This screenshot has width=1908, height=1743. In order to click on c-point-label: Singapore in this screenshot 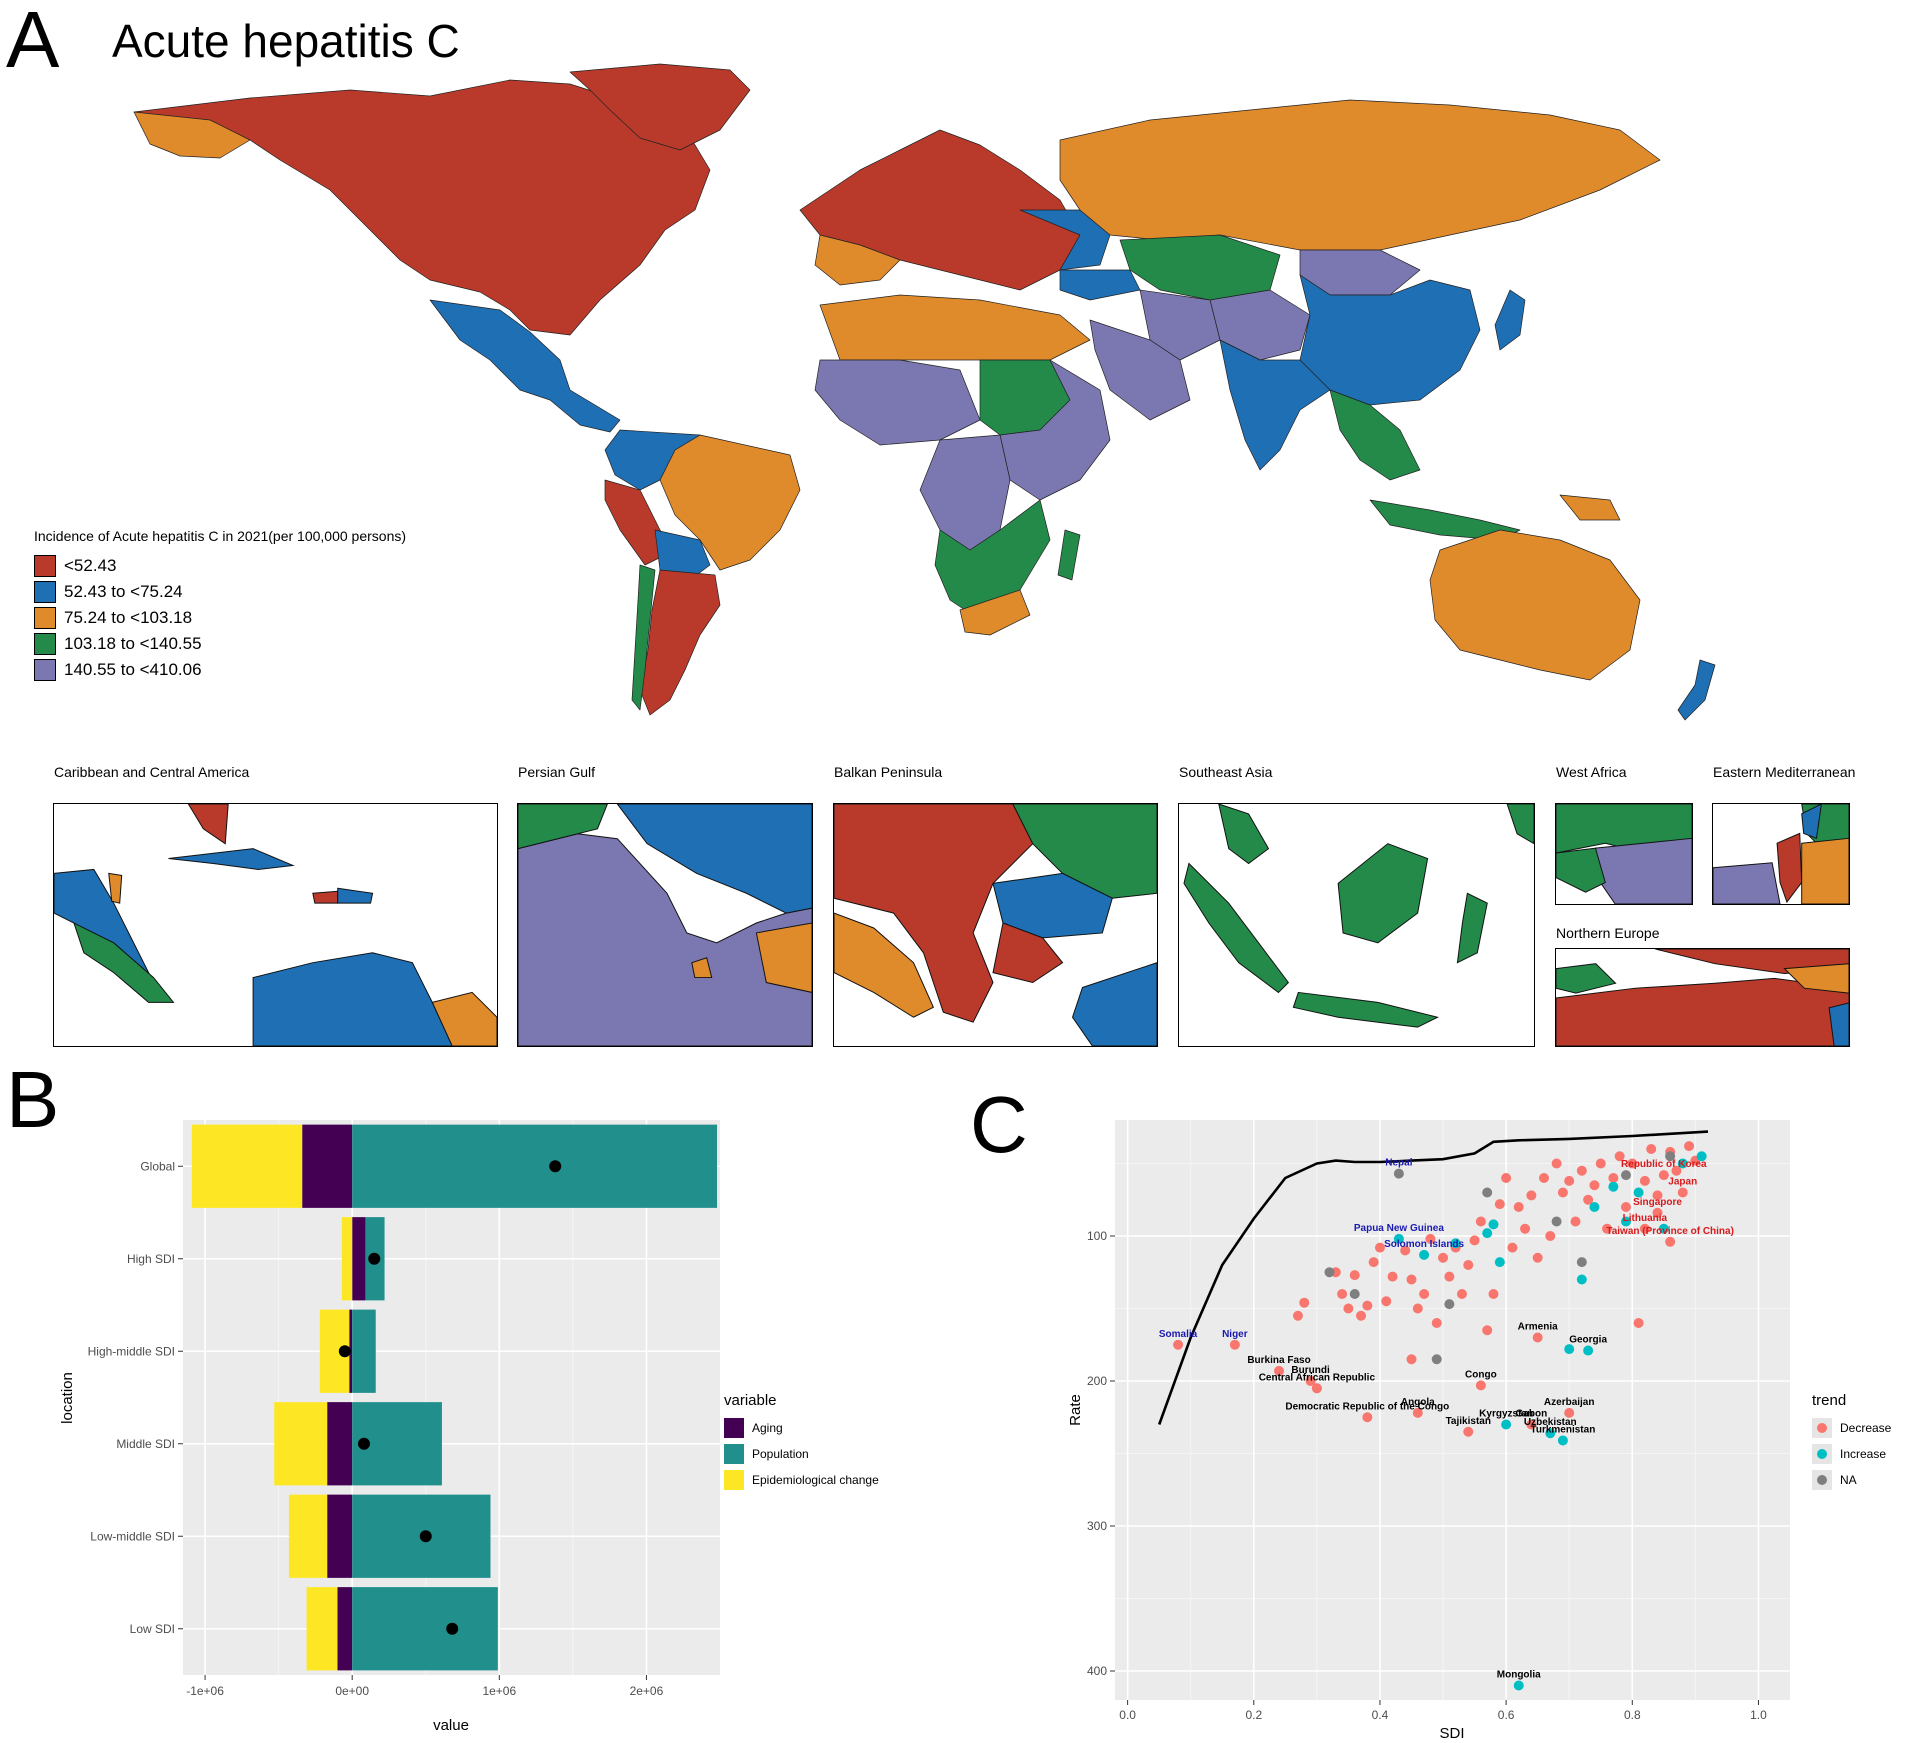, I will do `click(1657, 1202)`.